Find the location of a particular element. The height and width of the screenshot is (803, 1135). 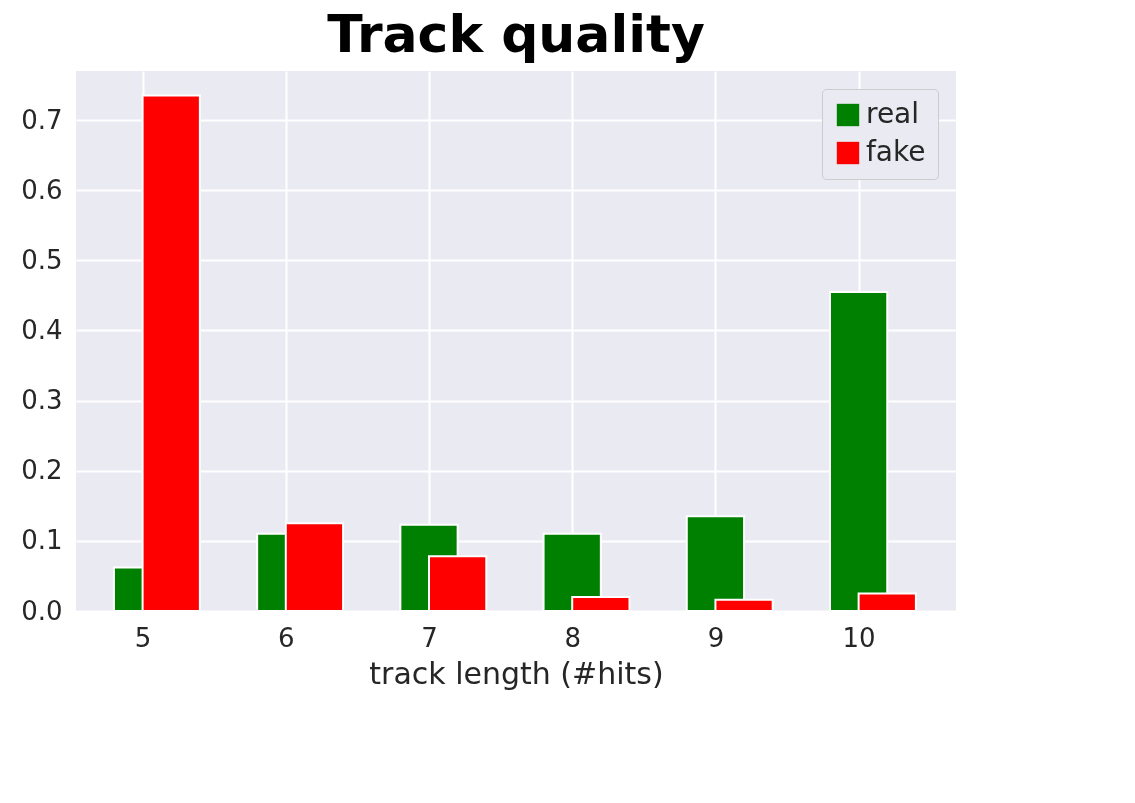

y-tick-label: 0.3 is located at coordinates (42, 400).